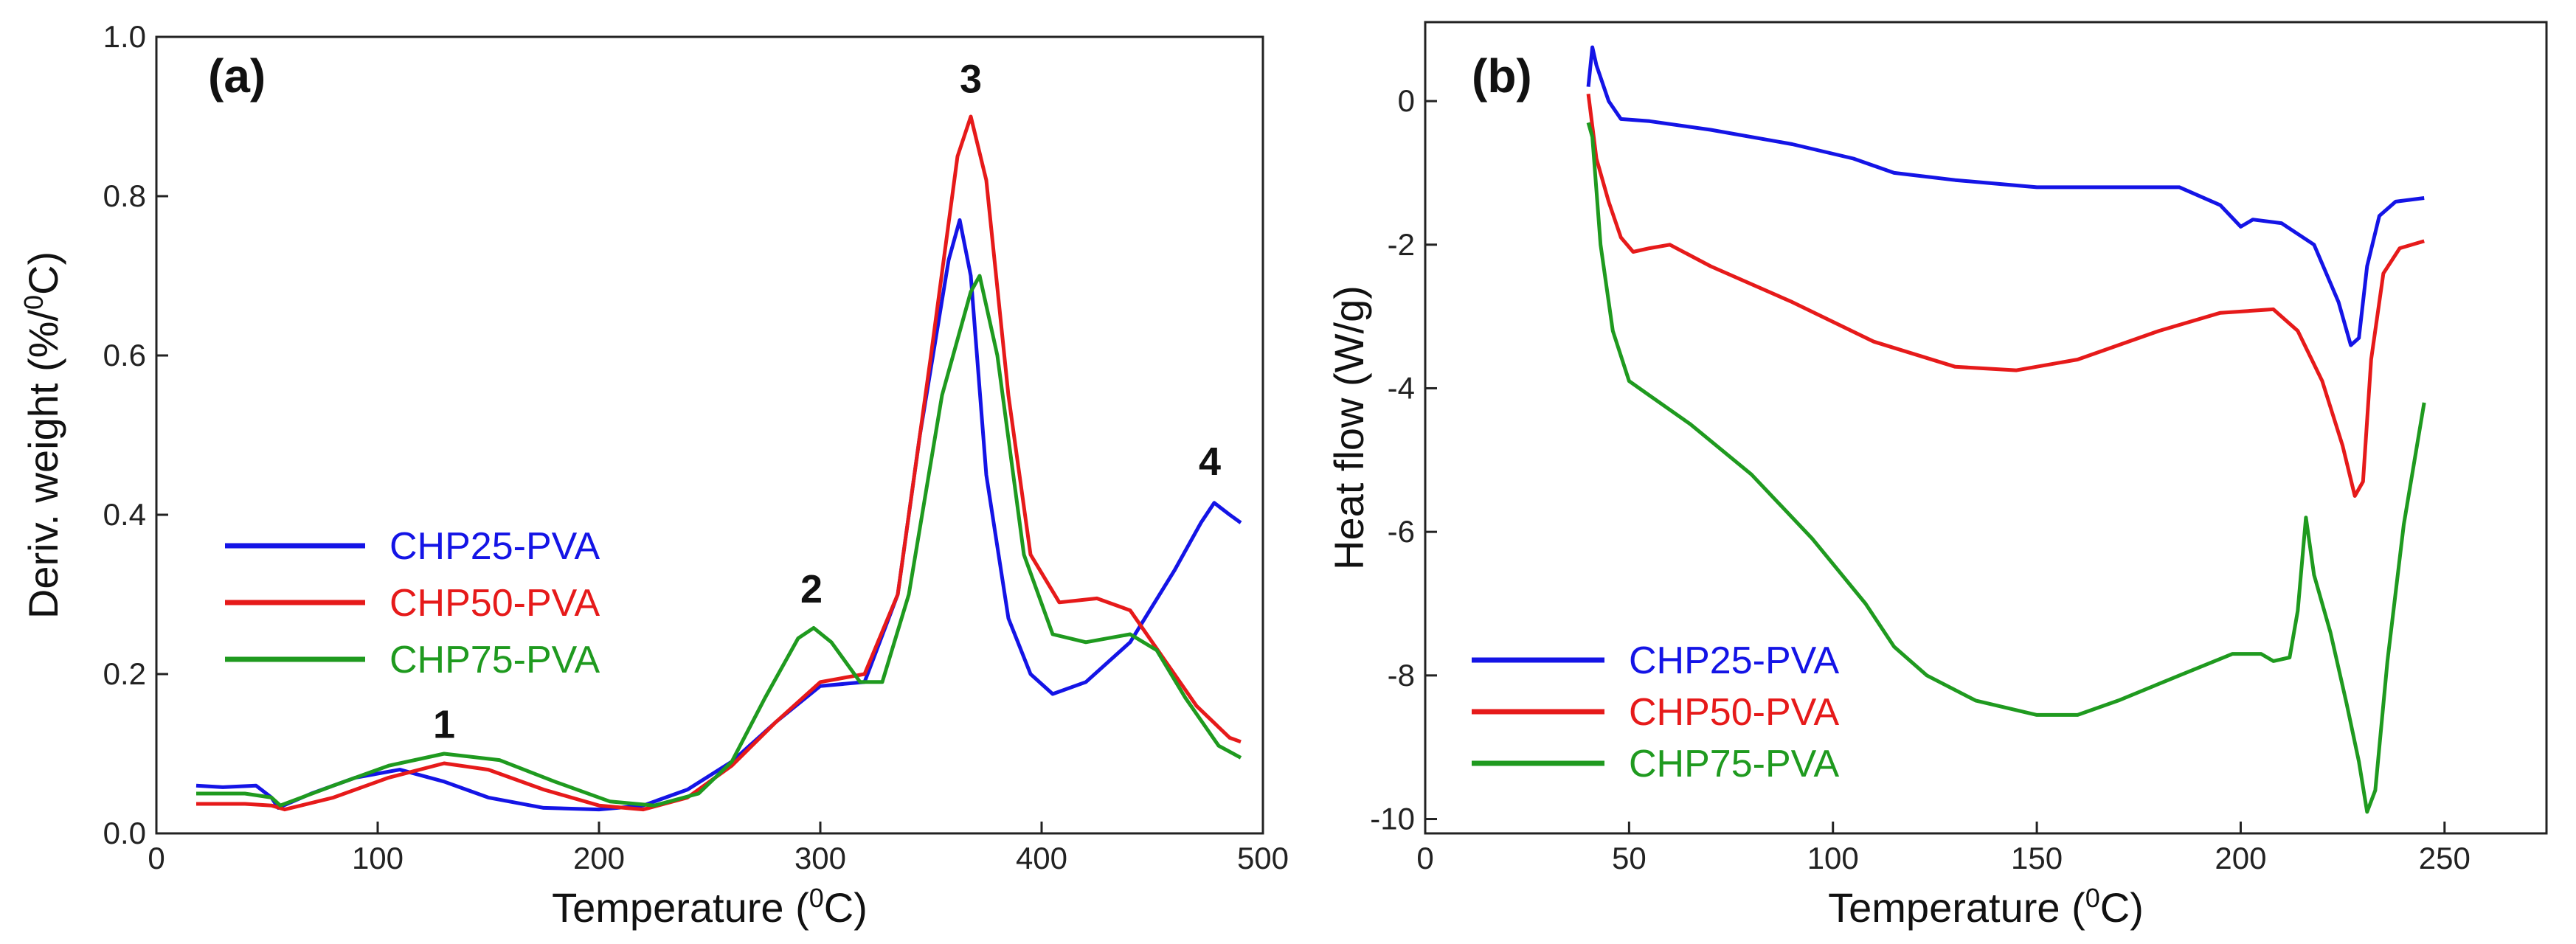 This screenshot has width=2576, height=944. I want to click on y-tick-label: -4, so click(1402, 387).